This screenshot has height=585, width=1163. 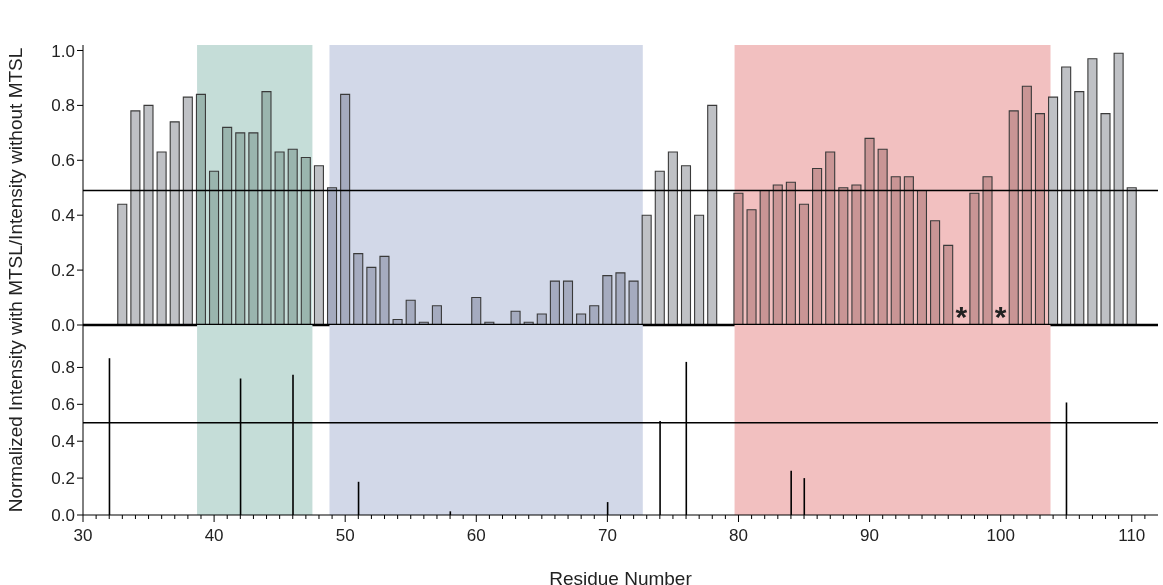 I want to click on x-tick-label: 60, so click(x=476, y=535).